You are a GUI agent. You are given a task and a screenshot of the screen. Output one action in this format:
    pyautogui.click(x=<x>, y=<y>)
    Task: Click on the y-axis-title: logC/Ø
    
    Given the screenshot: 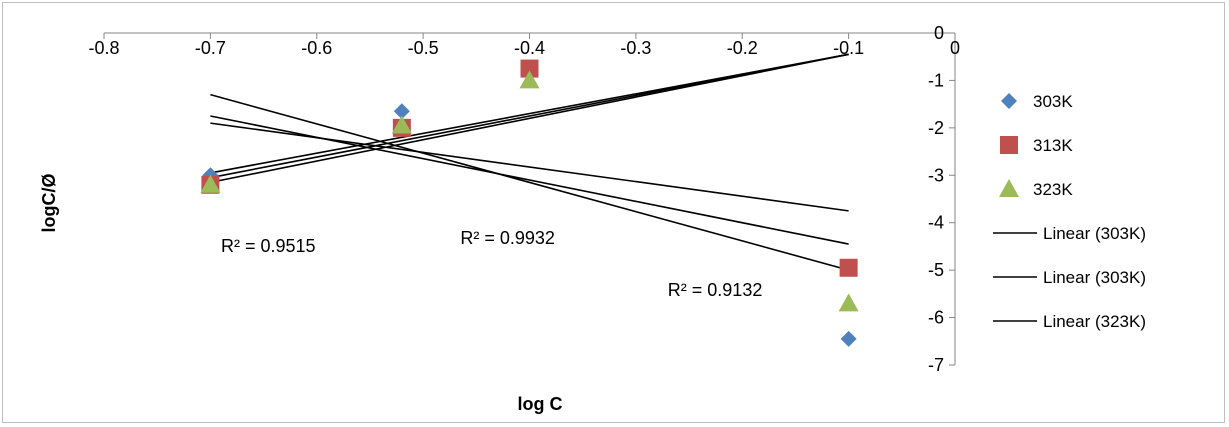 What is the action you would take?
    pyautogui.click(x=49, y=203)
    